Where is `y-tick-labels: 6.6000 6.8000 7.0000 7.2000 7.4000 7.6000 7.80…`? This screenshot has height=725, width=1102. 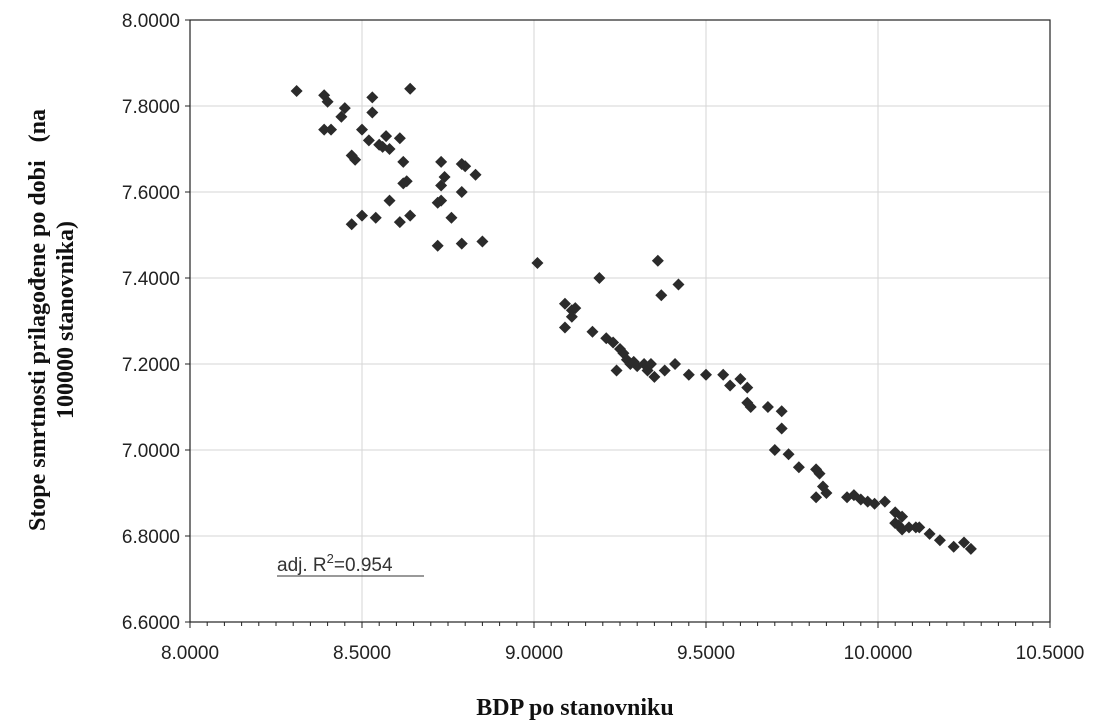 y-tick-labels: 6.6000 6.8000 7.0000 7.2000 7.4000 7.6000 7.80… is located at coordinates (151, 322).